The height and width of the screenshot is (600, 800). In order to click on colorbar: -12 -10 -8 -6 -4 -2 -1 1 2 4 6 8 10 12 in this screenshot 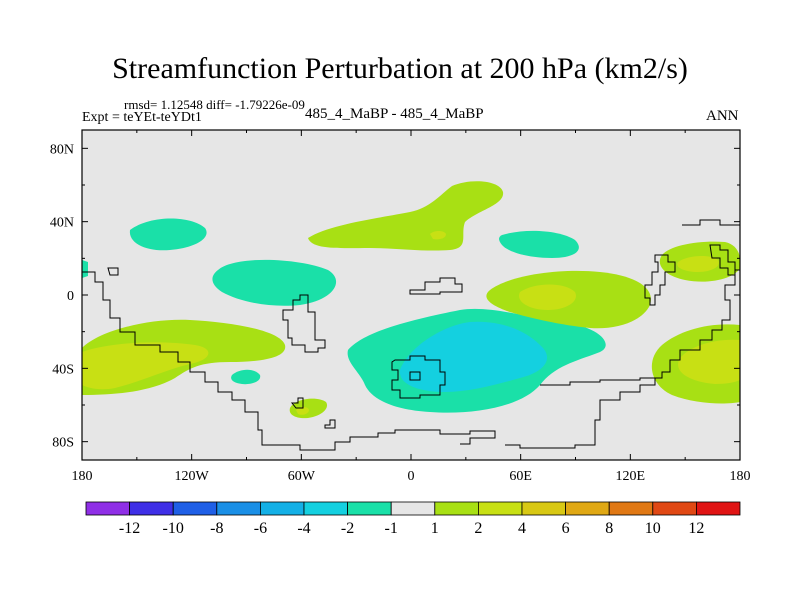, I will do `click(413, 519)`.